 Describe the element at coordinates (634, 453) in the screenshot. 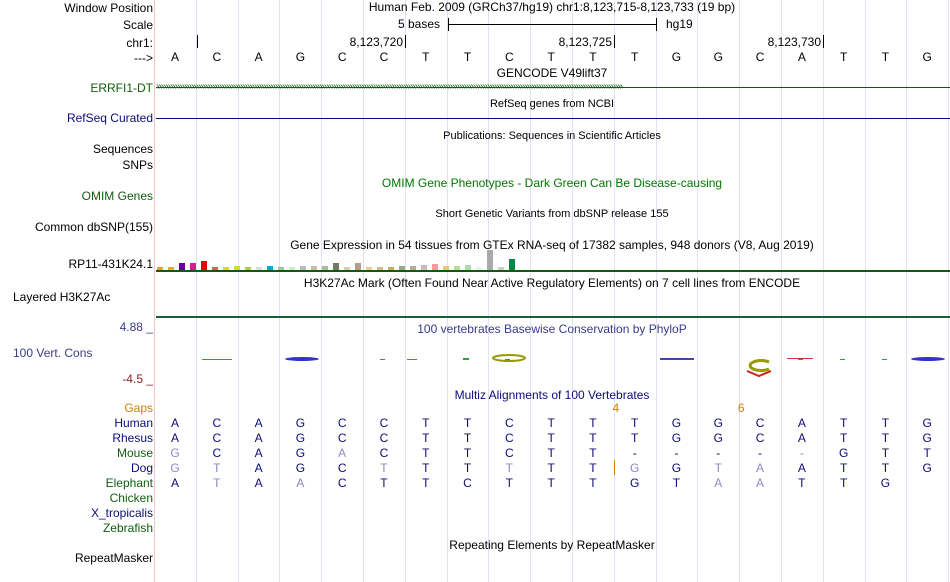

I see `alignment-base: -` at that location.